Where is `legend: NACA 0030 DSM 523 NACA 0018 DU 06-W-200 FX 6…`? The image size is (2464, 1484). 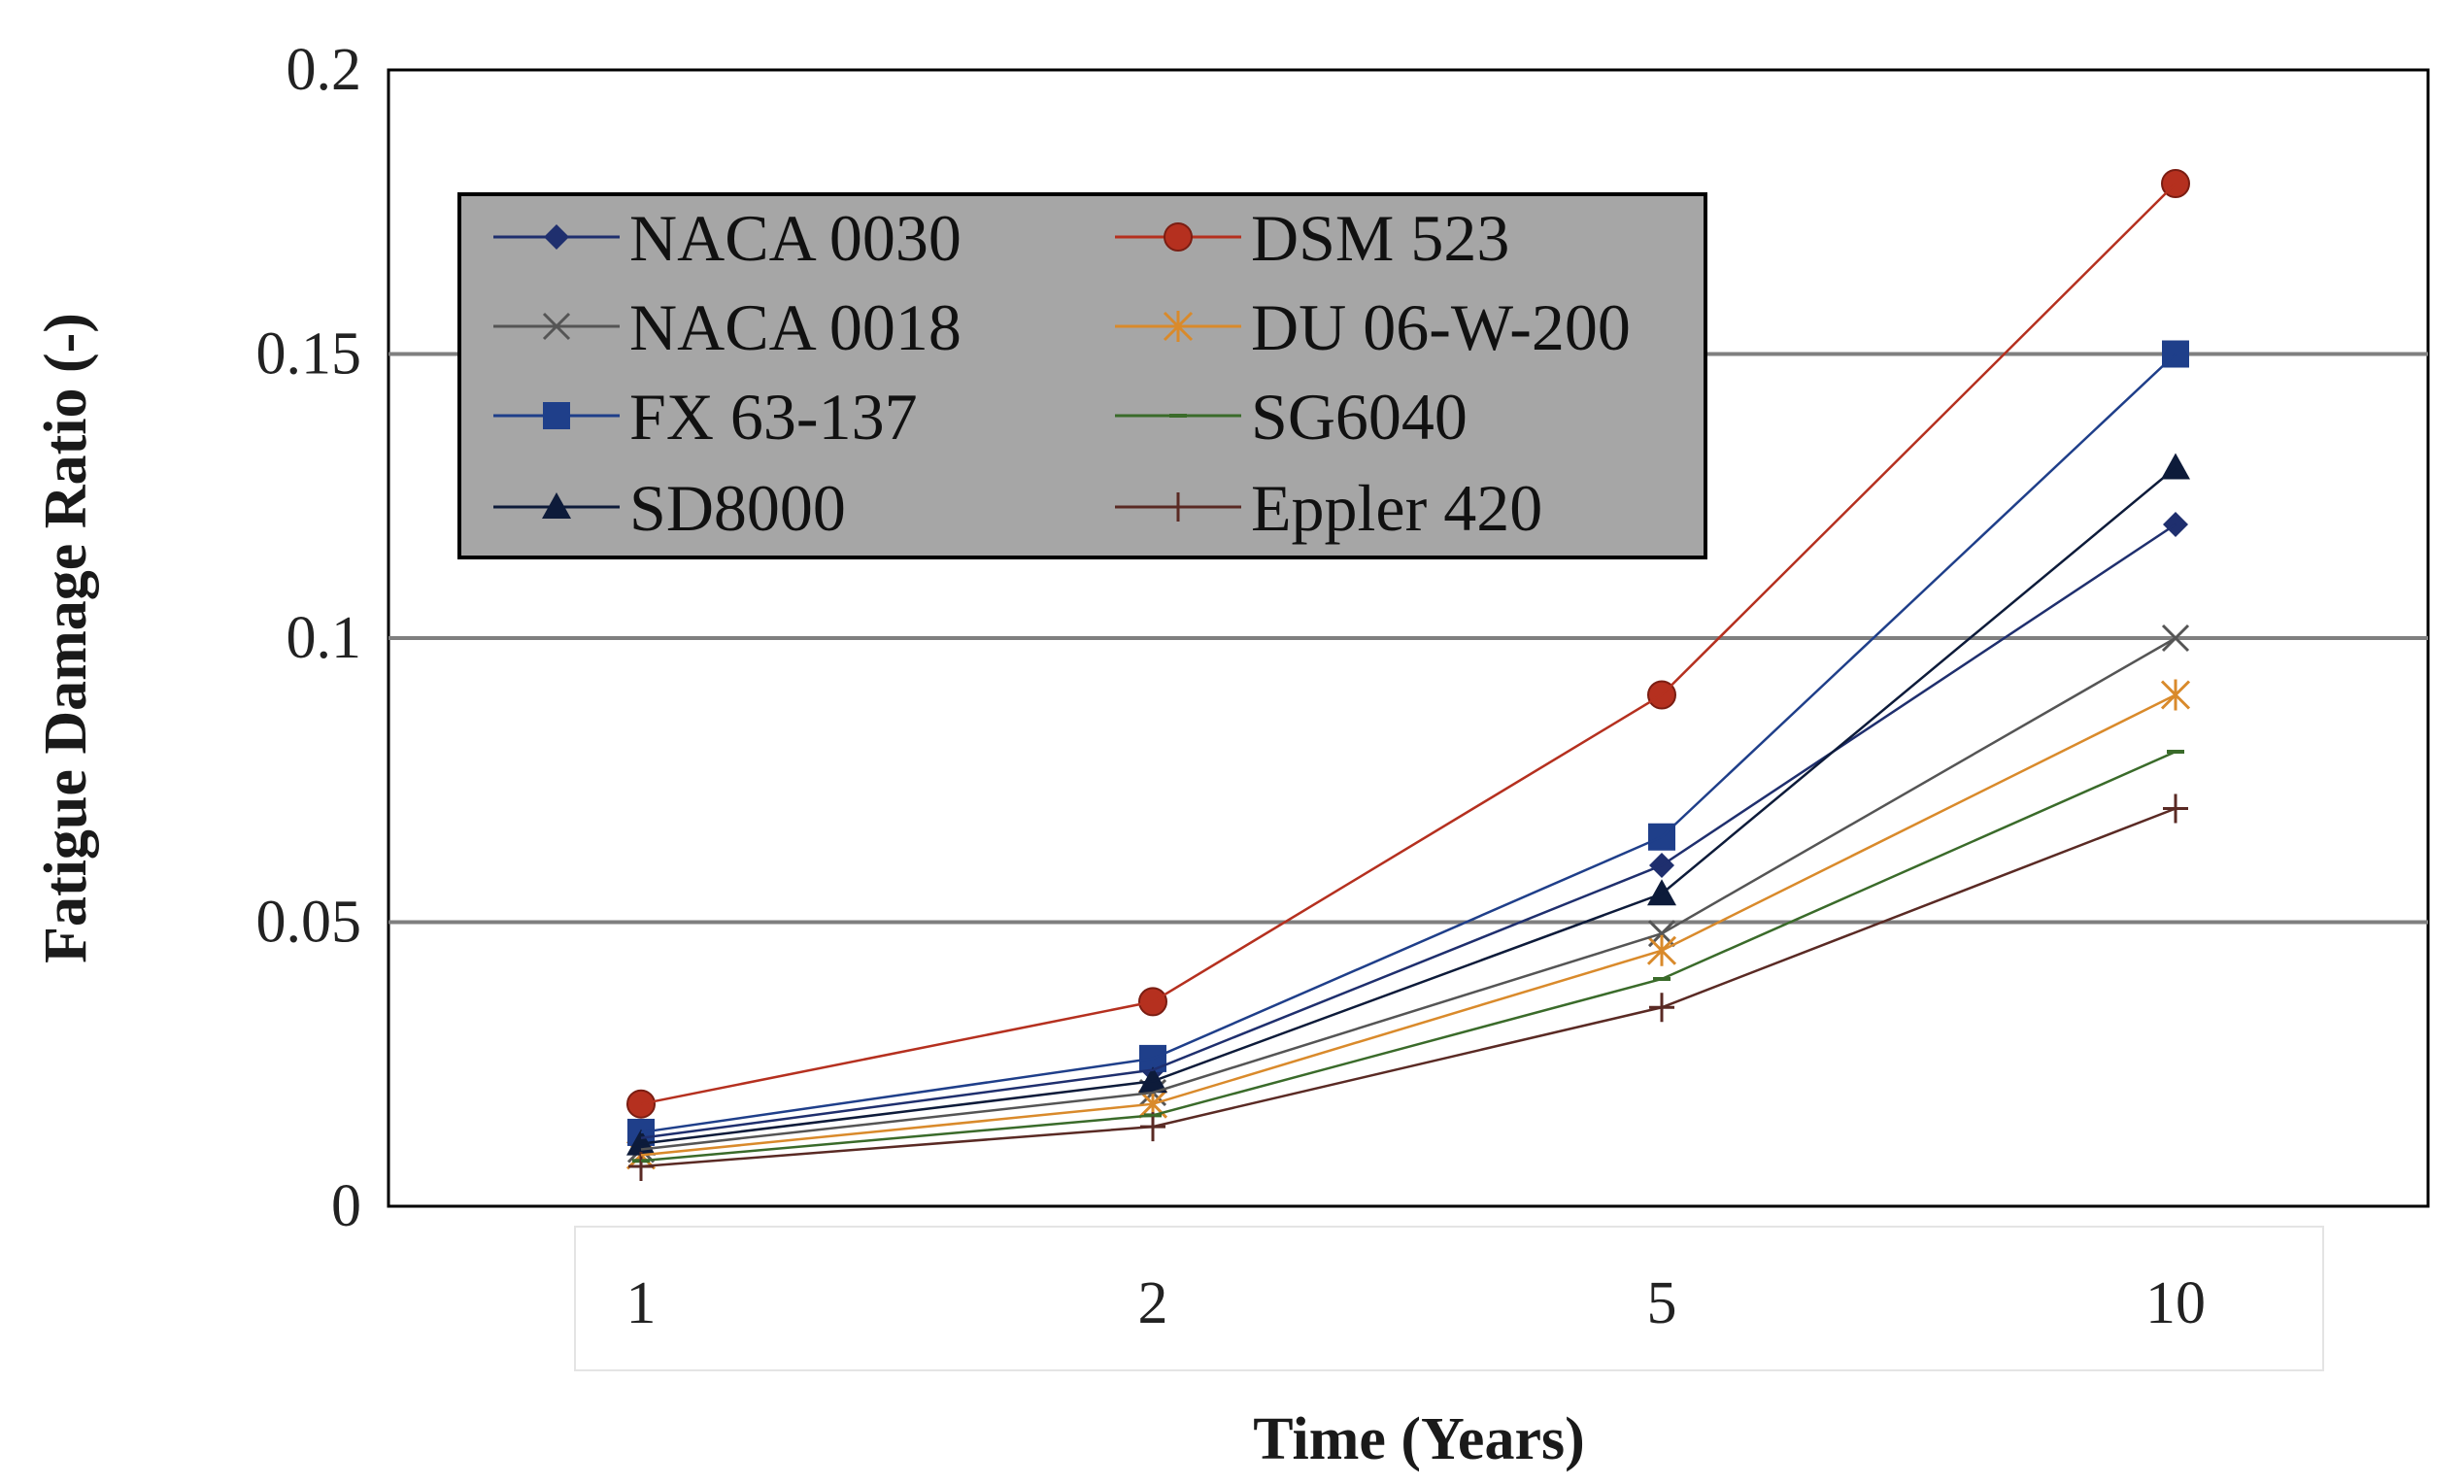 legend: NACA 0030 DSM 523 NACA 0018 DU 06-W-200 FX 6… is located at coordinates (1082, 375).